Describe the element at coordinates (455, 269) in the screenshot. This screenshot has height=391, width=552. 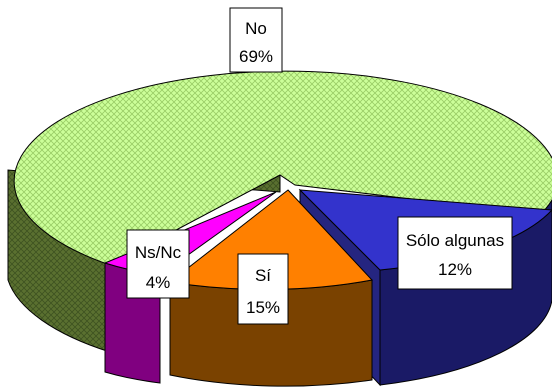
I see `data-label-solo-algunas-value: 12%` at that location.